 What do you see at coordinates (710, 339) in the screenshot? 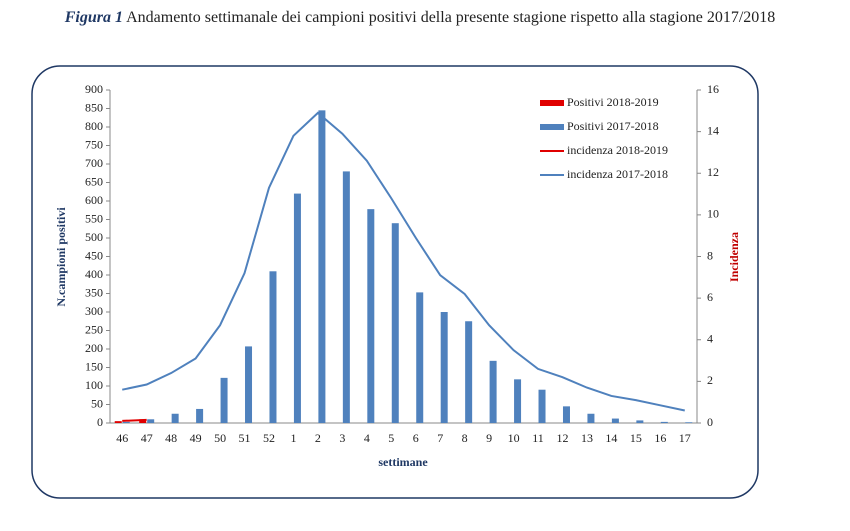
I see `y2-tick-label: 4` at bounding box center [710, 339].